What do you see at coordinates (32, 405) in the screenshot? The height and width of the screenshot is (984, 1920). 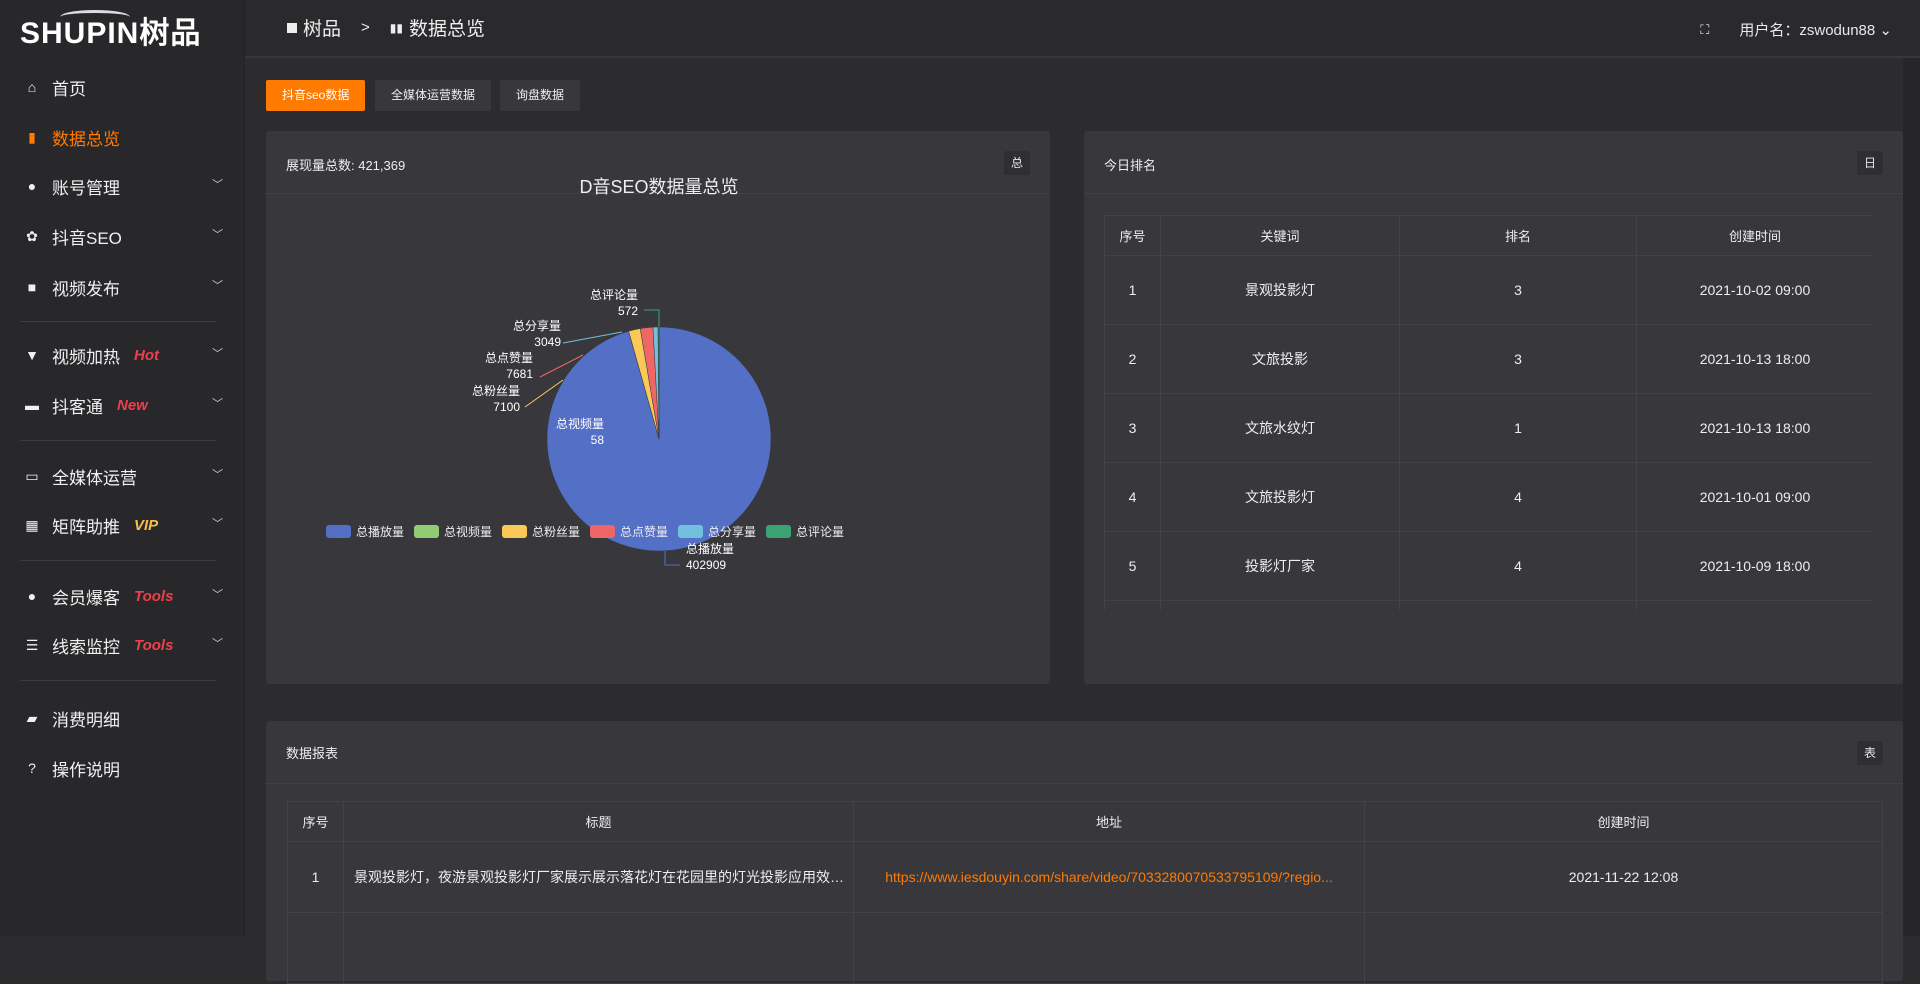 I see `message-icon: ▬` at bounding box center [32, 405].